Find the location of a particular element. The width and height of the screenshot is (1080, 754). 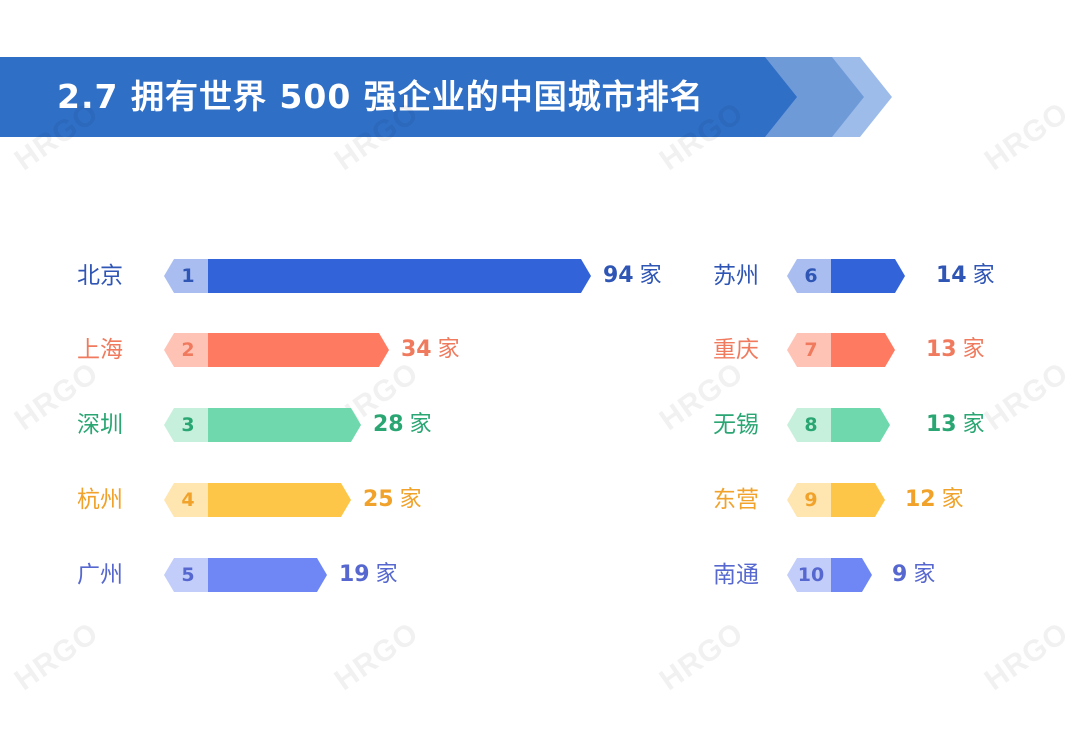

rank-number: 2 is located at coordinates (188, 350).